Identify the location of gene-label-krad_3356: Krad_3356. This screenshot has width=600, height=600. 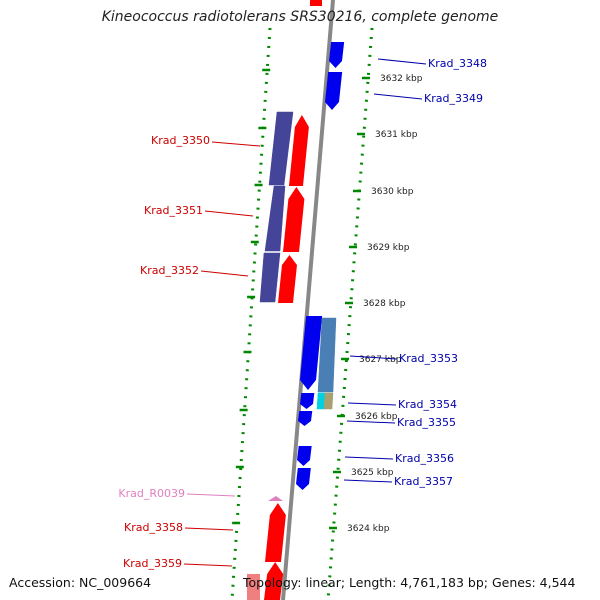
(424, 458).